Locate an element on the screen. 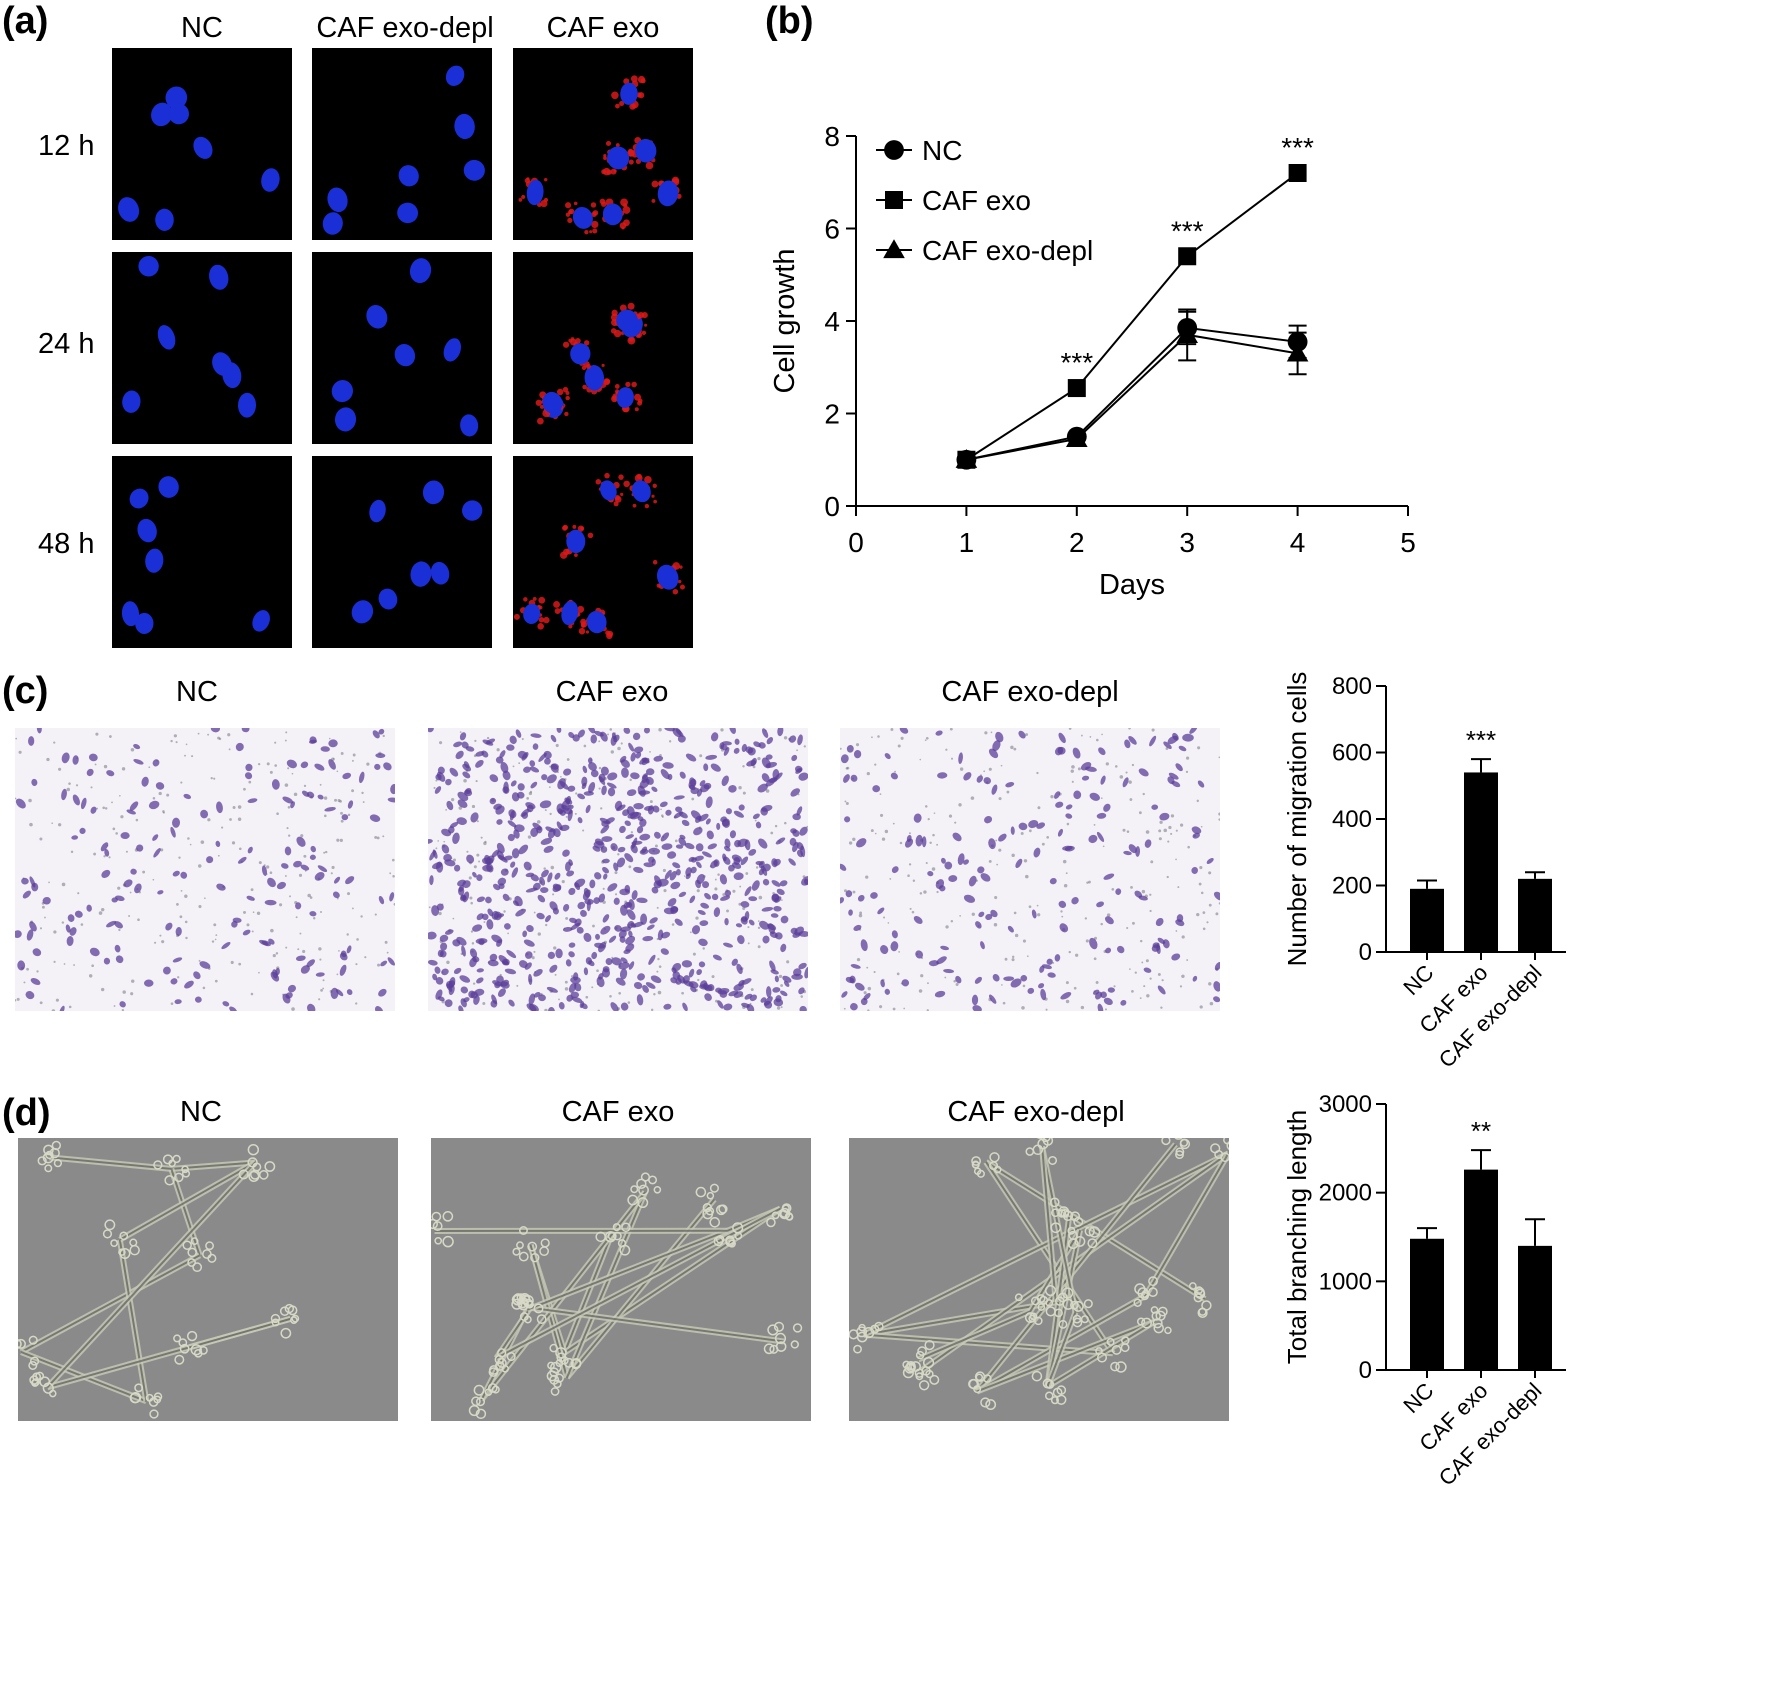 This screenshot has width=1770, height=1693. panel-d-col-title-caf-exo-depl: CAF exo-depl is located at coordinates (1036, 1112).